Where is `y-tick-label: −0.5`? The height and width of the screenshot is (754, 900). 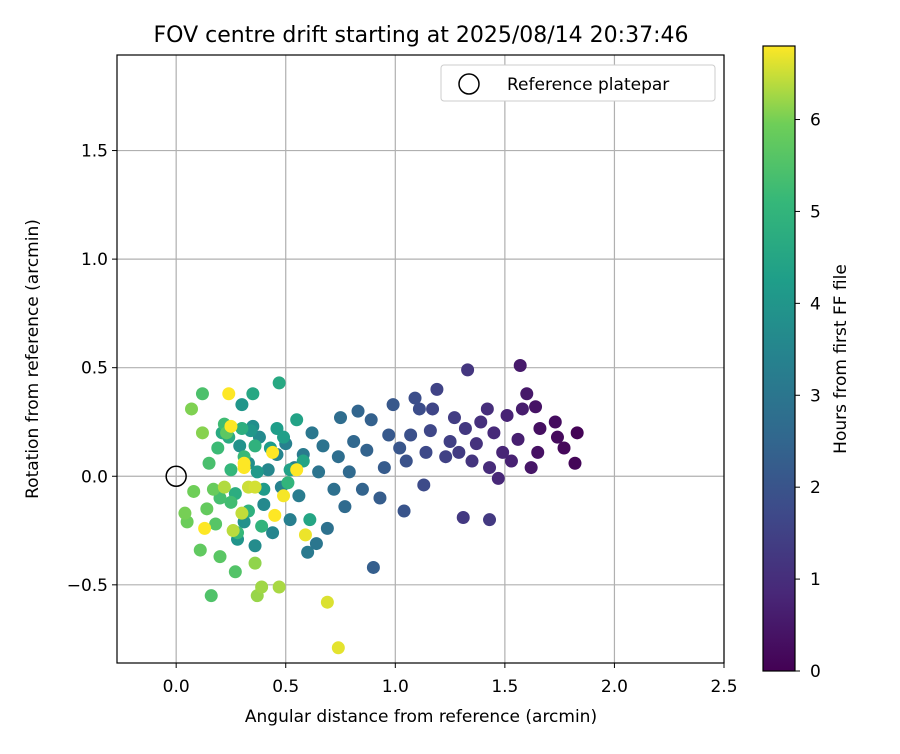 y-tick-label: −0.5 is located at coordinates (87, 586).